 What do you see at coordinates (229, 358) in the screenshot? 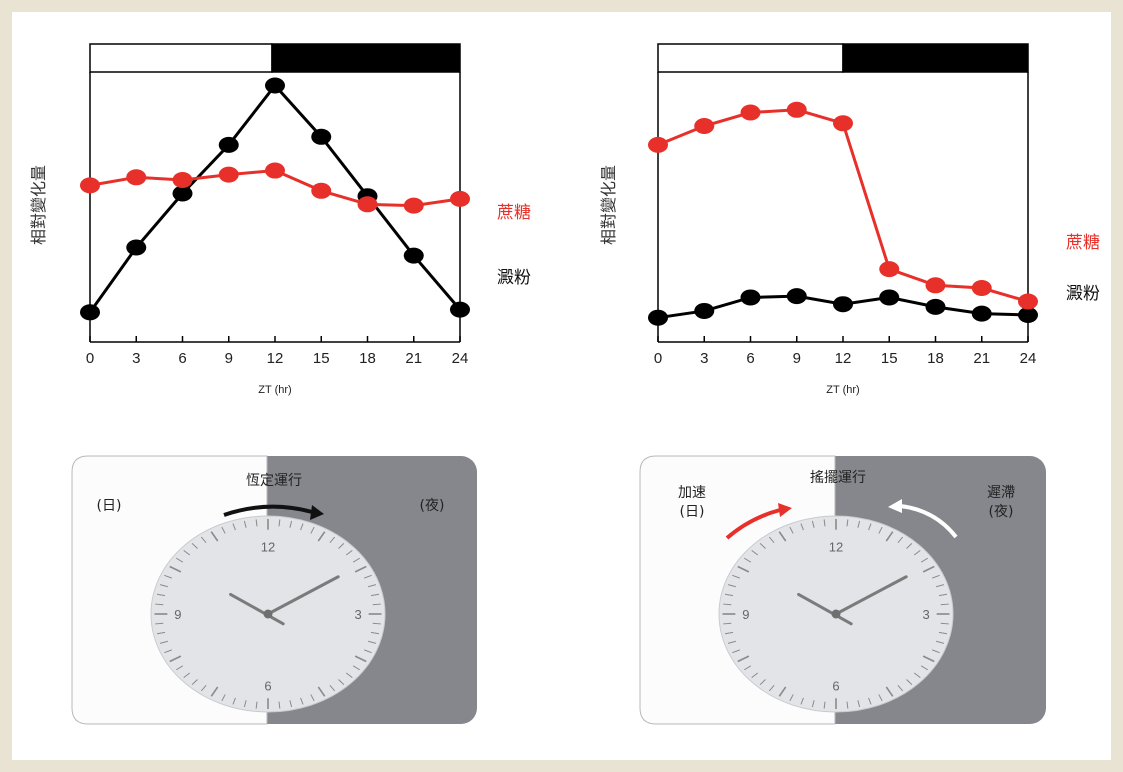
I see `x-tick-label: 9` at bounding box center [229, 358].